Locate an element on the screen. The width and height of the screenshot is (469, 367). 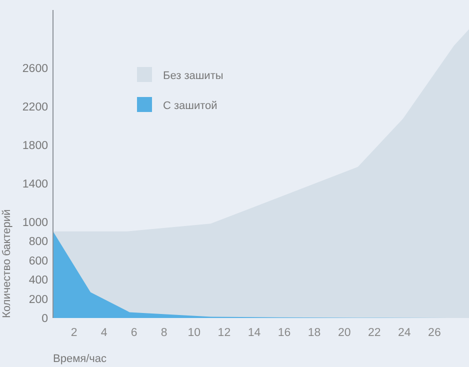
x-tick-label: 16 is located at coordinates (284, 333).